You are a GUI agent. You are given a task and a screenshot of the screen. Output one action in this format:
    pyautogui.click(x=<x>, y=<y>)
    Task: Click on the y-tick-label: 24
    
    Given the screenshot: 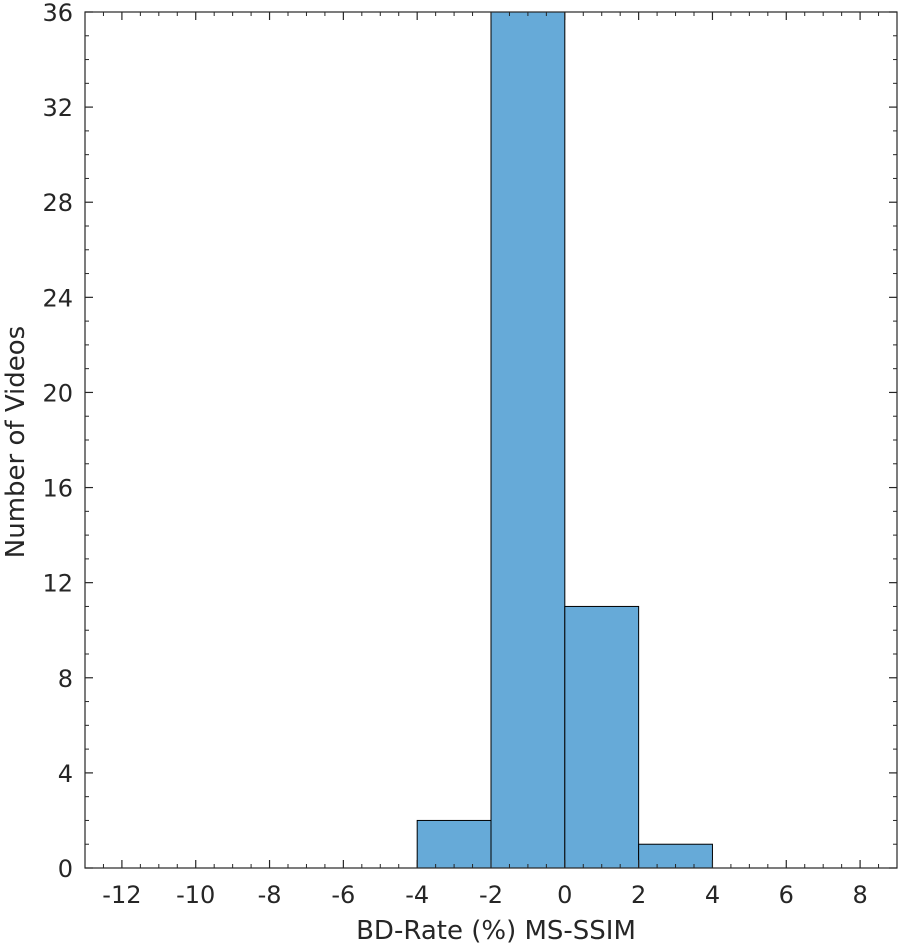 What is the action you would take?
    pyautogui.click(x=57, y=298)
    